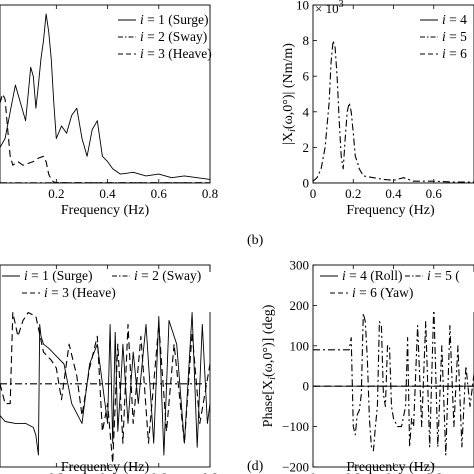  What do you see at coordinates (255, 466) in the screenshot?
I see `panel-label-d: (d)` at bounding box center [255, 466].